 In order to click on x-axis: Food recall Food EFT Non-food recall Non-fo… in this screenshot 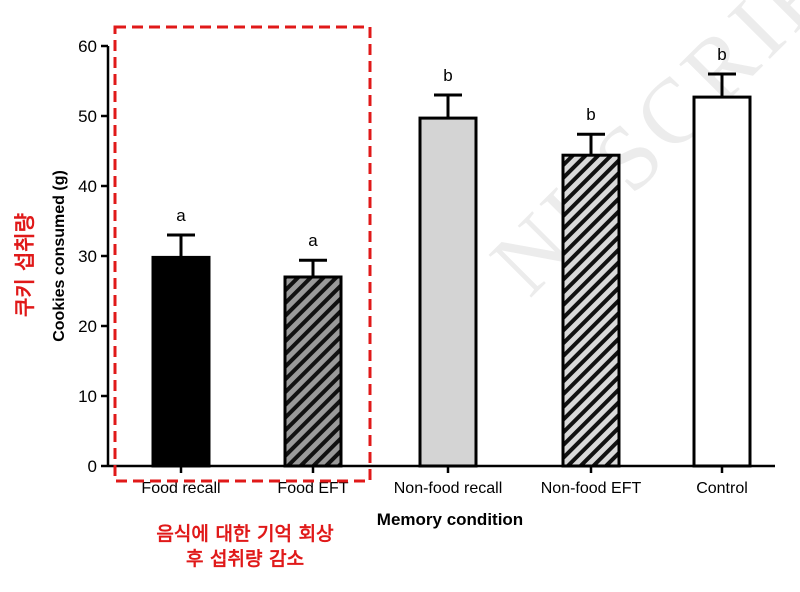, I will do `click(441, 480)`.